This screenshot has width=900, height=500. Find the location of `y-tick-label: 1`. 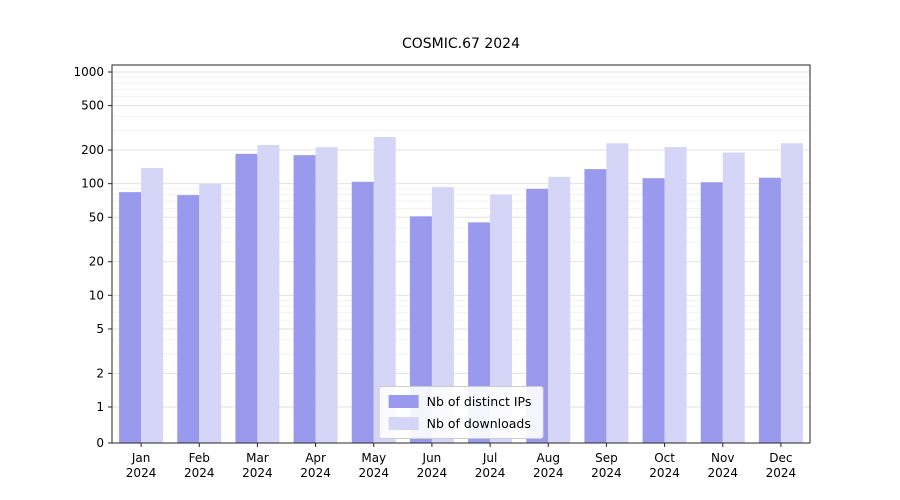

y-tick-label: 1 is located at coordinates (100, 407).